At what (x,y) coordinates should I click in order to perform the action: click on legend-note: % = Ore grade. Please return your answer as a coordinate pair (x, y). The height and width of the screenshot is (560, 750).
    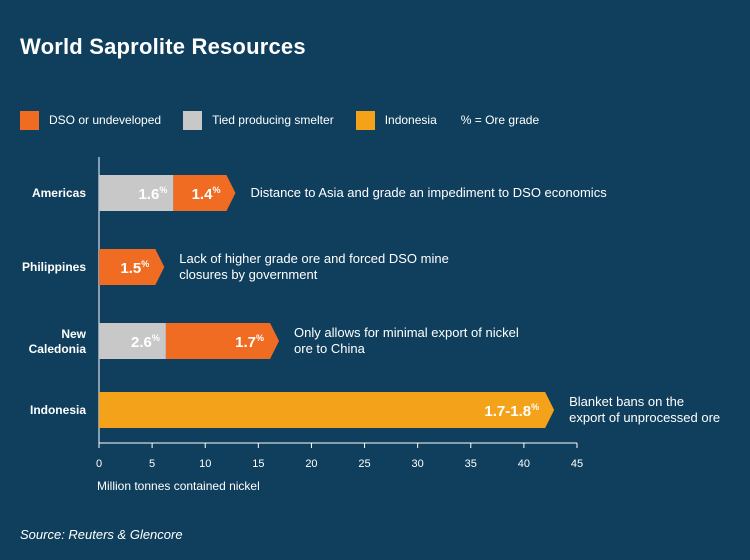
    Looking at the image, I should click on (500, 120).